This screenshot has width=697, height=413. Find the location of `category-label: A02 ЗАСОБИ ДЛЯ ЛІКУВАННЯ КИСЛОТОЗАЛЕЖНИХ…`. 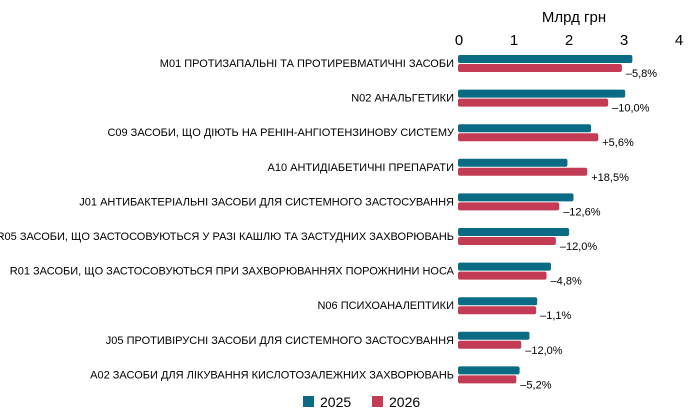

category-label: A02 ЗАСОБИ ДЛЯ ЛІКУВАННЯ КИСЛОТОЗАЛЕЖНИХ… is located at coordinates (272, 375).